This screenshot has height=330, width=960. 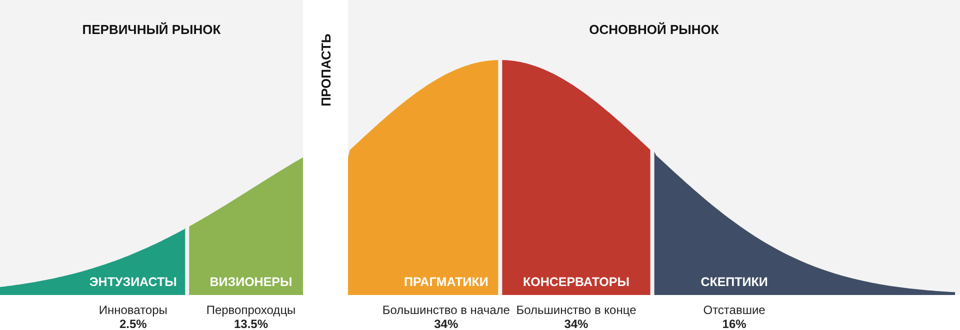 What do you see at coordinates (251, 282) in the screenshot?
I see `text: ВИЗИОНЕРЫ` at bounding box center [251, 282].